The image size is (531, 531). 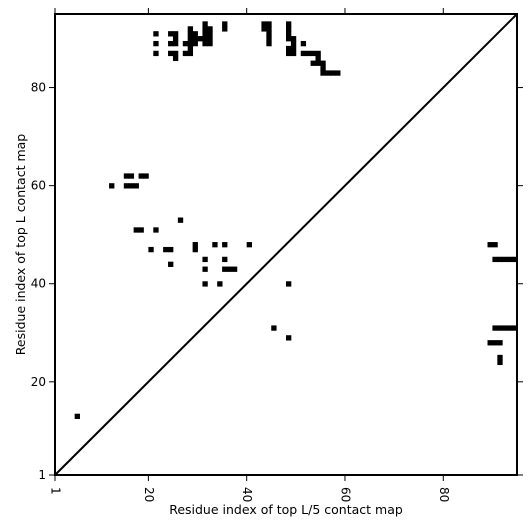 I want to click on y-tick-label: 20, so click(x=38, y=382).